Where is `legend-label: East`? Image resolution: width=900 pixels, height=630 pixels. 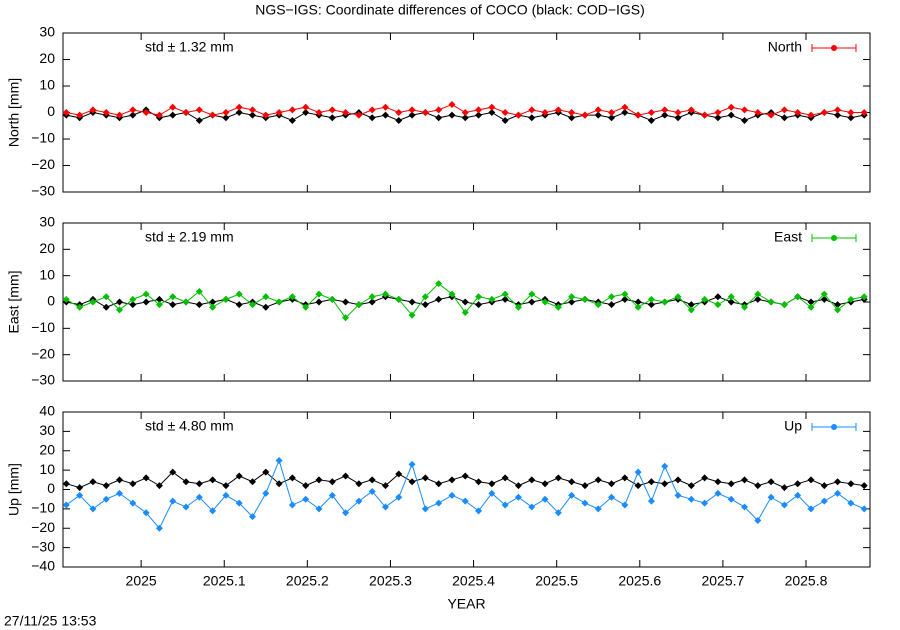
legend-label: East is located at coordinates (788, 237).